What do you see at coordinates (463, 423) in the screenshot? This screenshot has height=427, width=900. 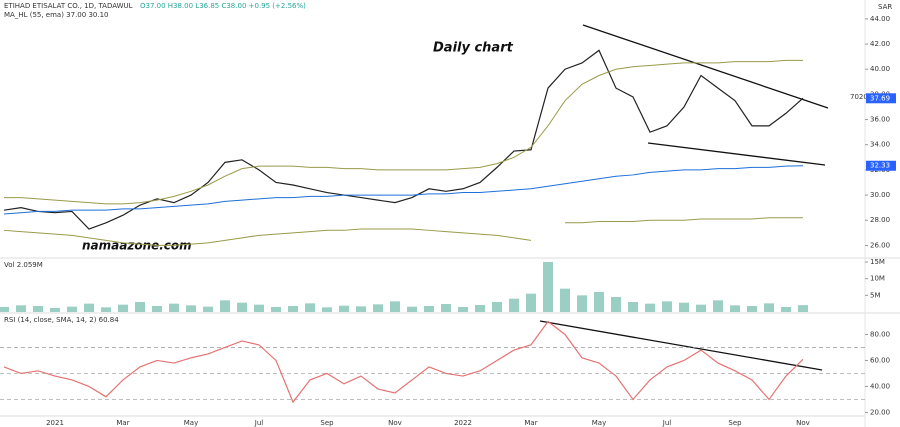 I see `x-tick-label: 2022` at bounding box center [463, 423].